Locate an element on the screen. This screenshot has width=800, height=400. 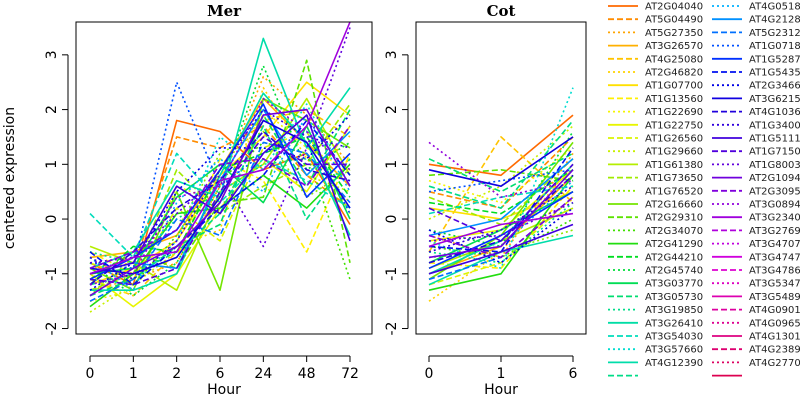
legend-label: AT3G4707 is located at coordinates (774, 244).